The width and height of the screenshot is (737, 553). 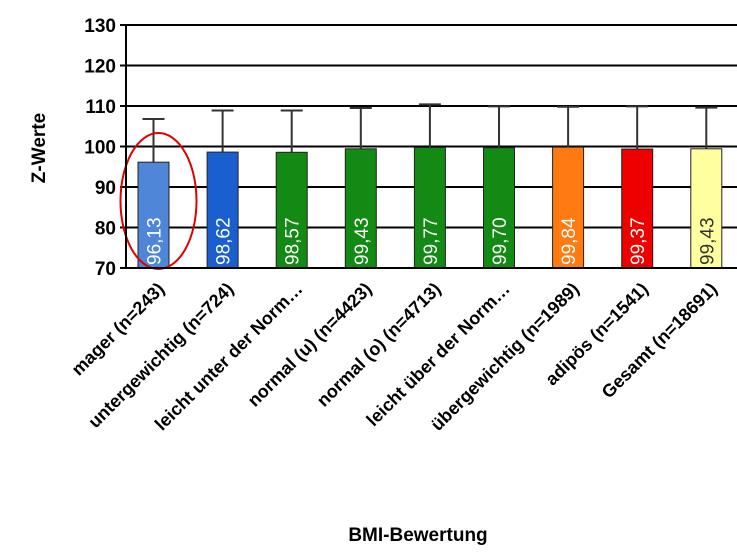 What do you see at coordinates (224, 241) in the screenshot?
I see `value-label-1: 98,62` at bounding box center [224, 241].